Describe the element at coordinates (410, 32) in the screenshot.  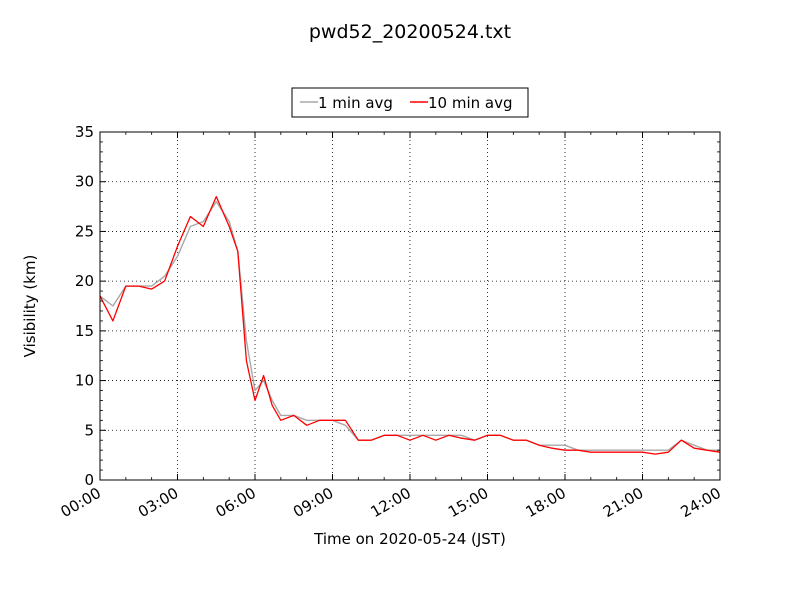
I see `chart-title: pwd52_20200524.txt` at that location.